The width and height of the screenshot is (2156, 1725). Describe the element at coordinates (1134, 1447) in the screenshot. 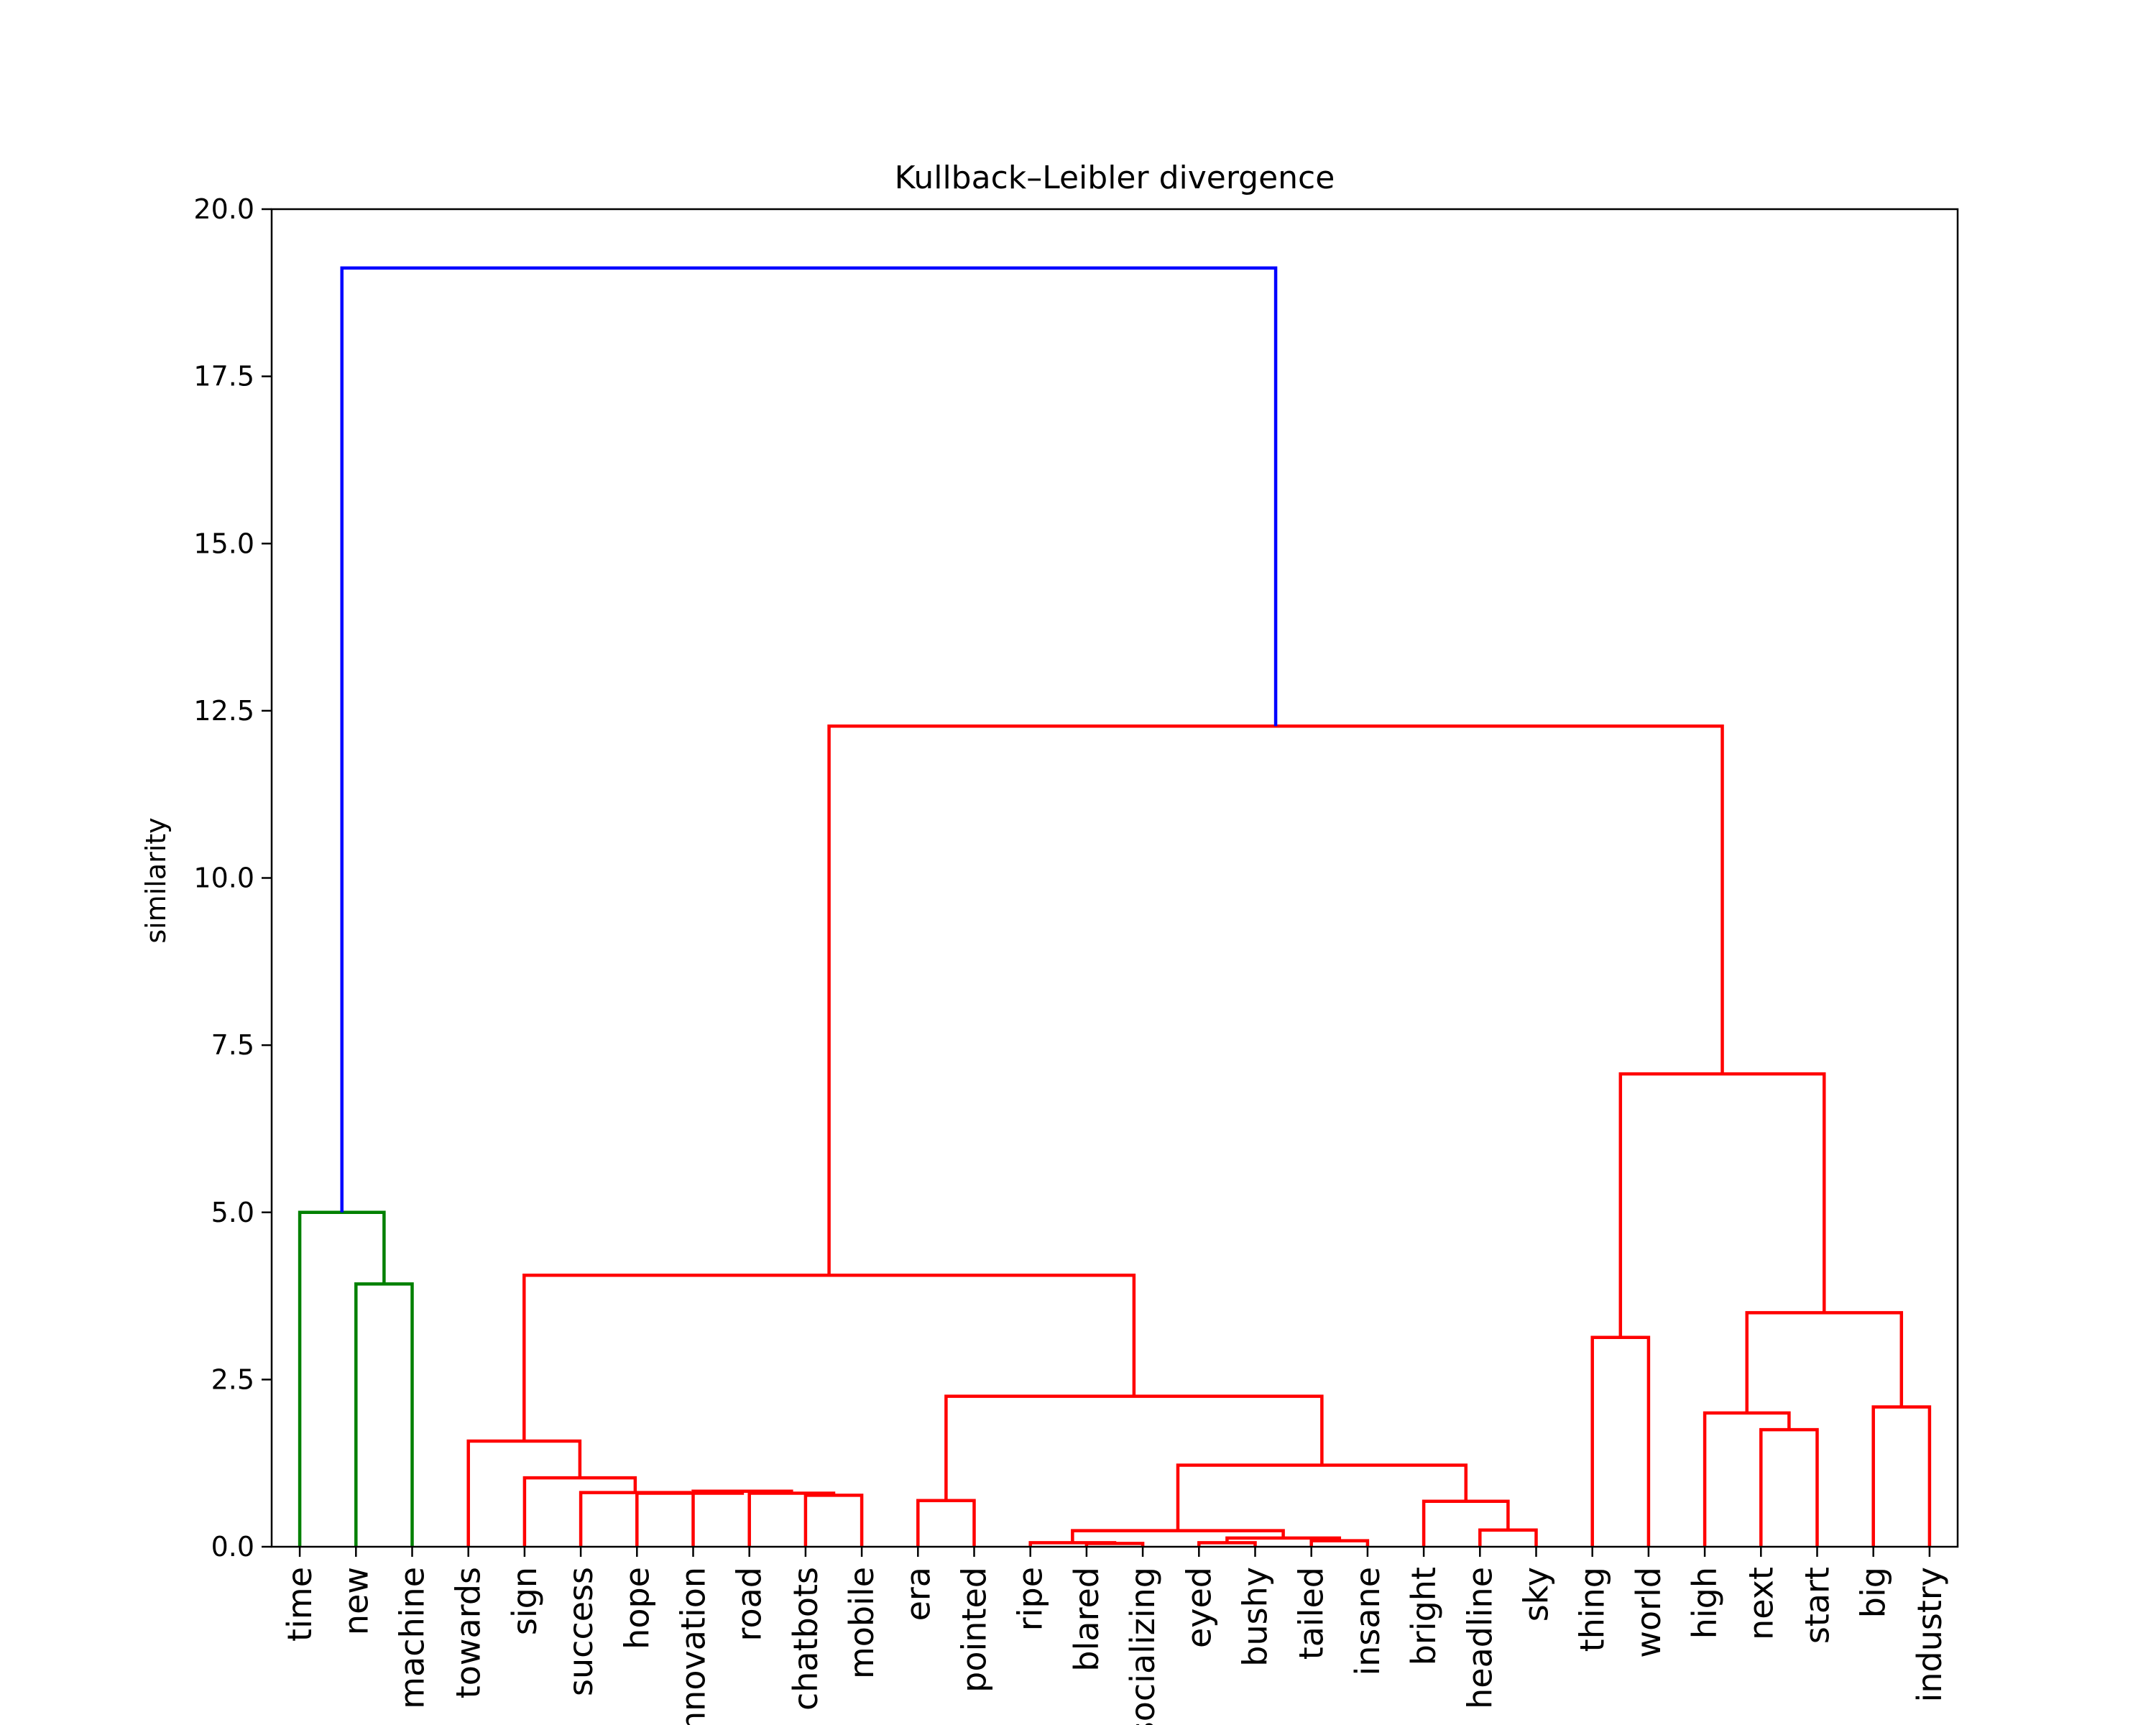

I see `dendrogram-link-m20` at that location.